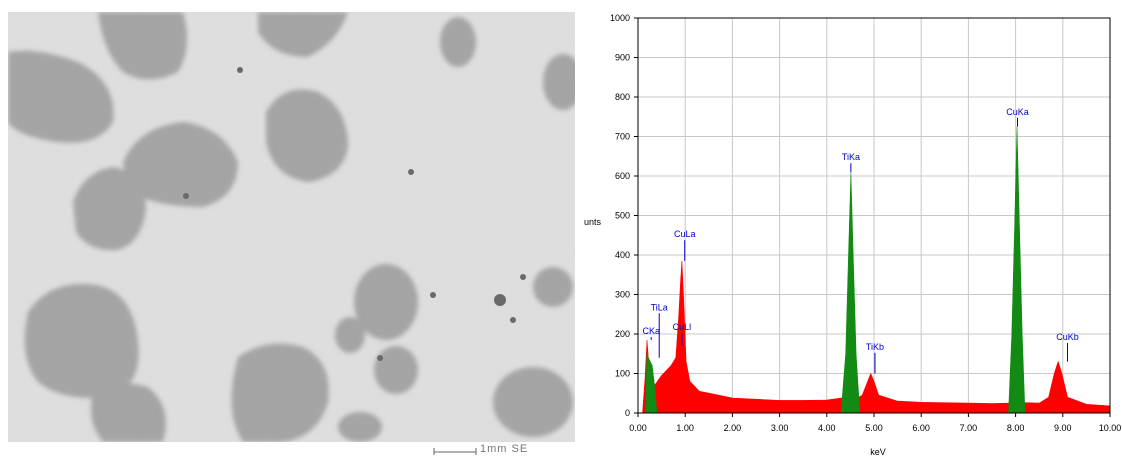 The image size is (1122, 457). What do you see at coordinates (659, 307) in the screenshot?
I see `peak-label: TiLa` at bounding box center [659, 307].